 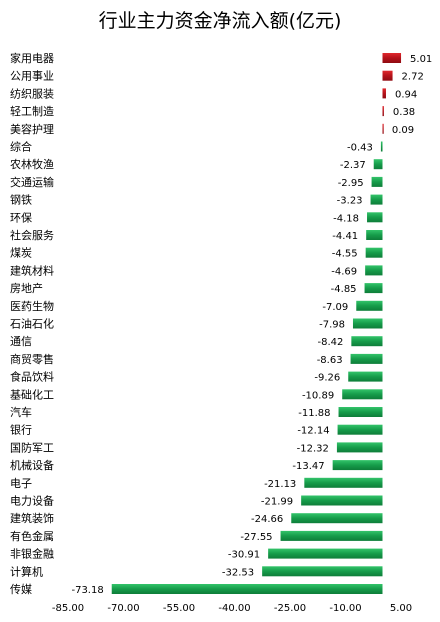 I want to click on category-label: 食品饮料, so click(x=32, y=377).